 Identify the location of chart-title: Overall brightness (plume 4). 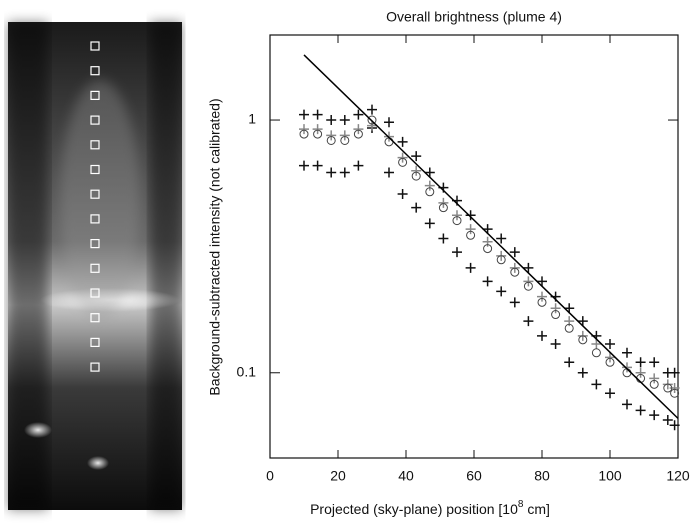
(474, 17).